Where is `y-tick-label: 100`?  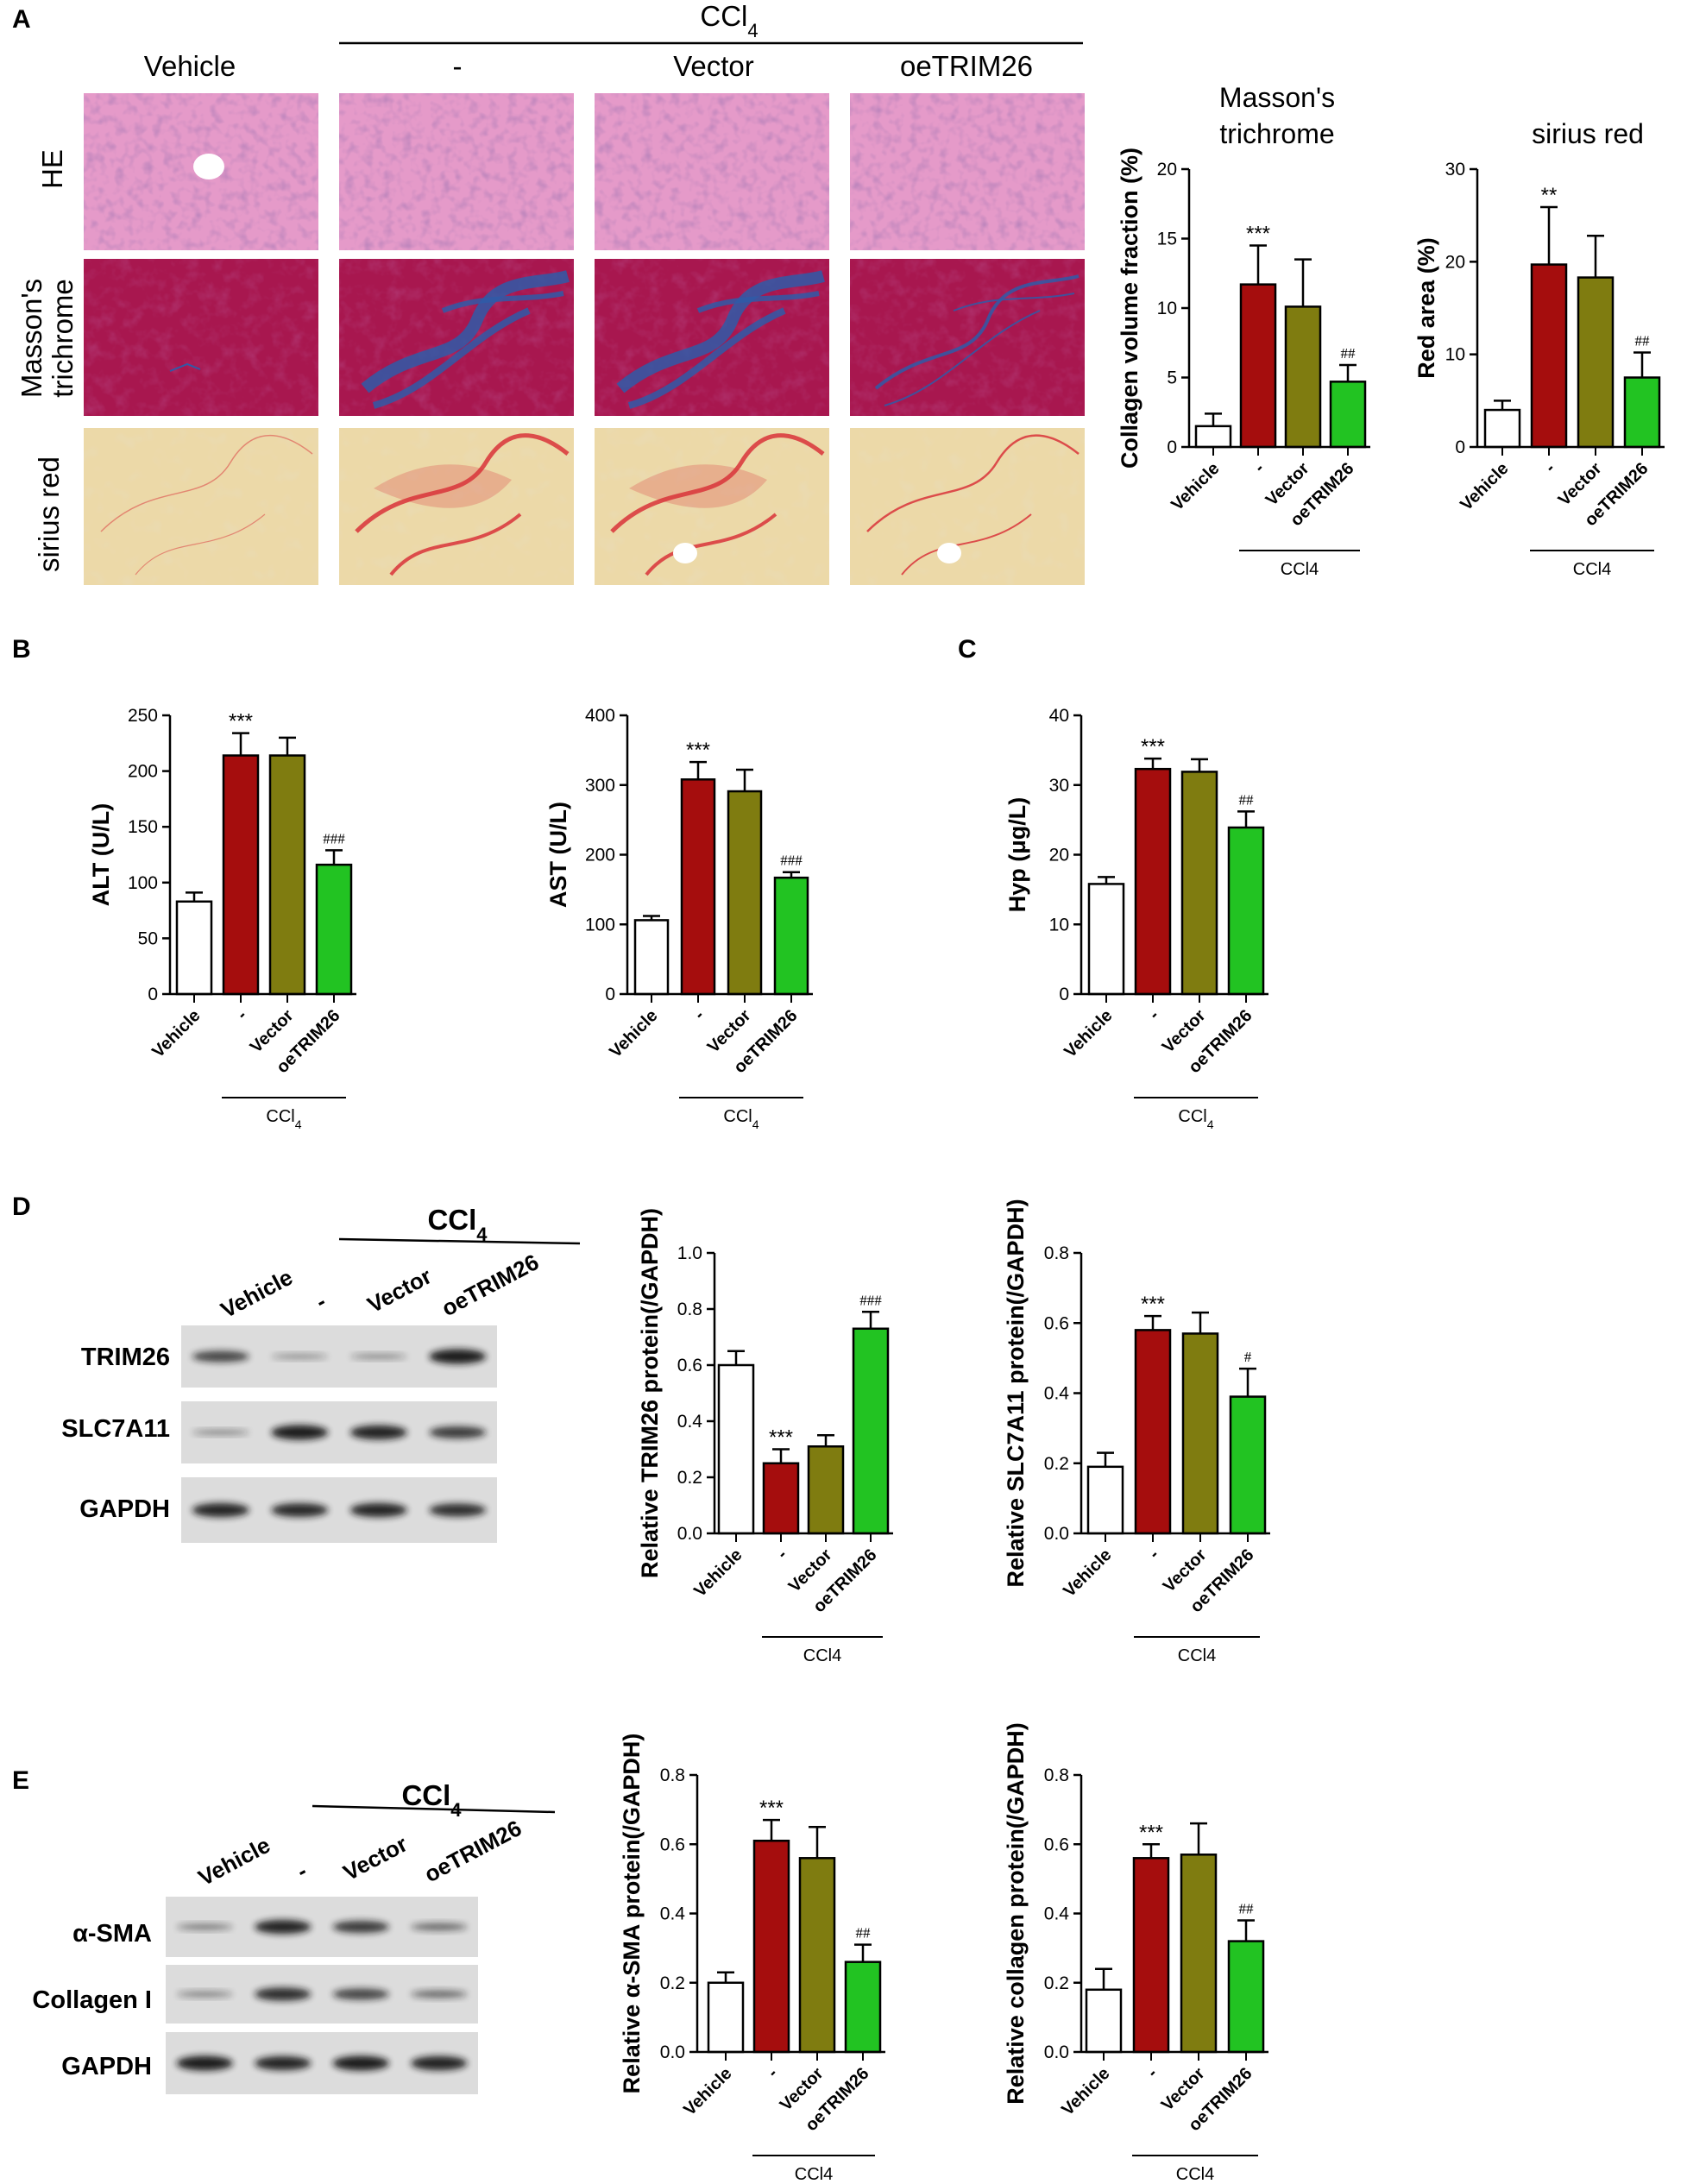
y-tick-label: 100 is located at coordinates (600, 925).